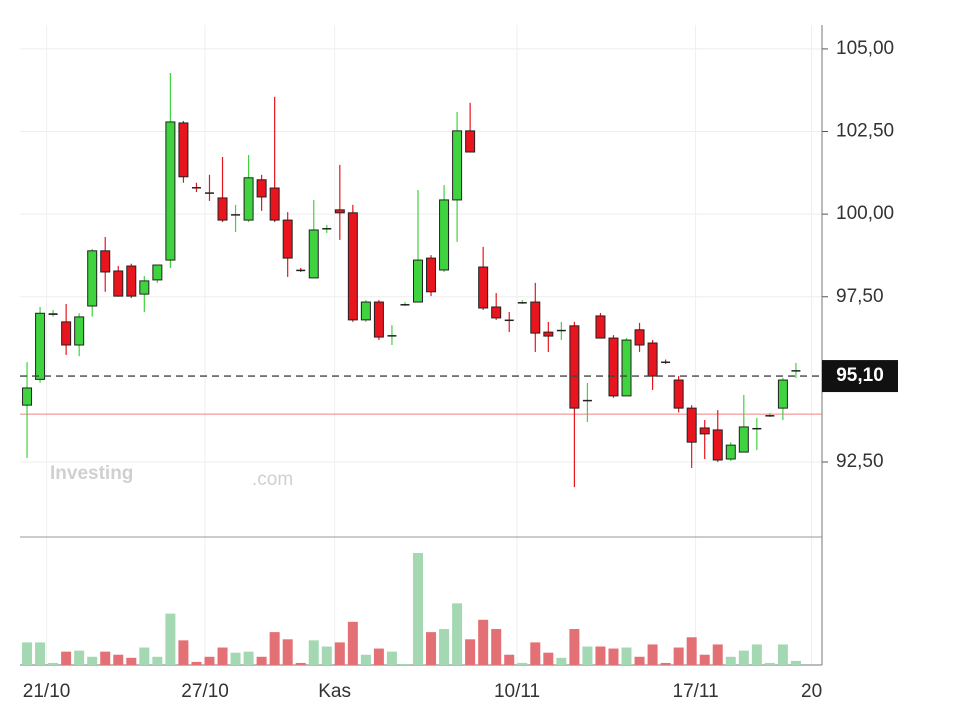  I want to click on y-tick-label: 92,50, so click(860, 461).